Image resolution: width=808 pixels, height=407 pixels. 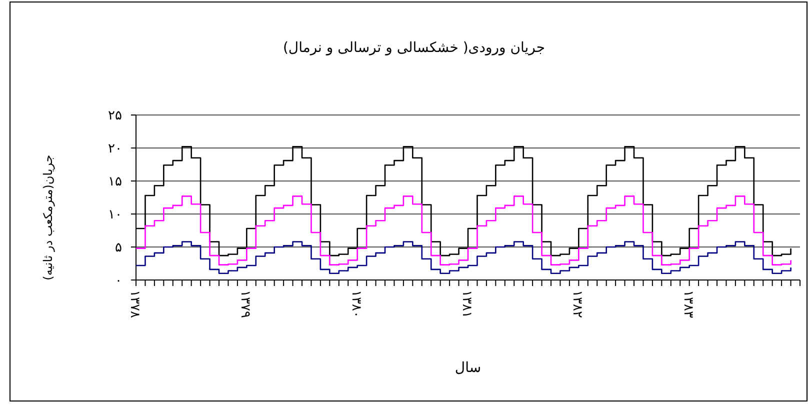 What do you see at coordinates (466, 304) in the screenshot?
I see `x-tick-label: ۱۳۸۱` at bounding box center [466, 304].